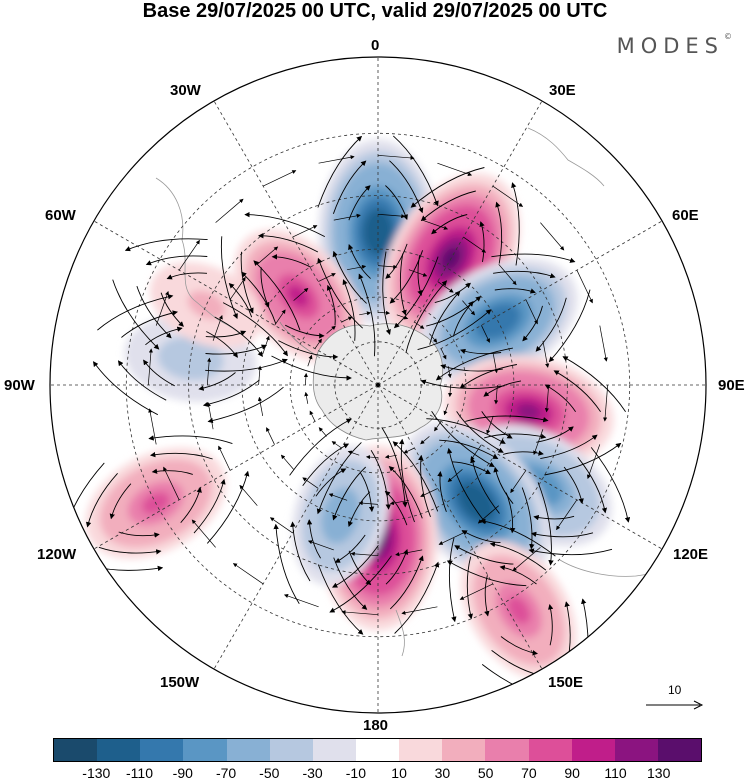  Describe the element at coordinates (375, 774) in the screenshot. I see `colorbar-ticks: -130 -110 -90 -70 -50 -30 -10 10 30 50 70 90 110 130` at that location.